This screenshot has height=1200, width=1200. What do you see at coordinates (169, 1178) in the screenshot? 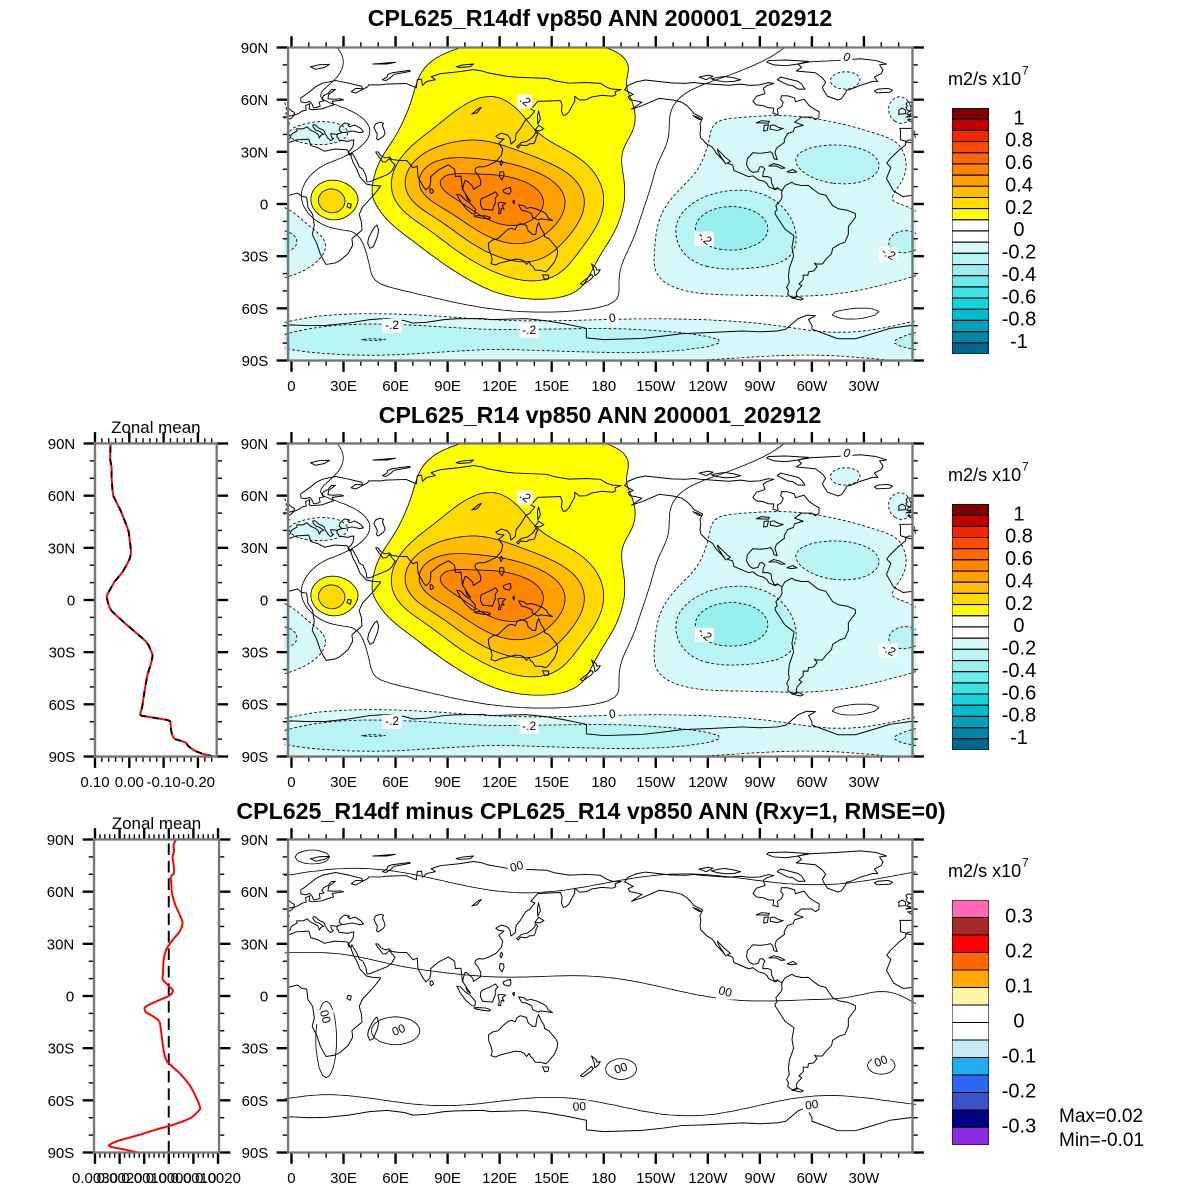
I see `svg-text: 0.0000` at bounding box center [169, 1178].